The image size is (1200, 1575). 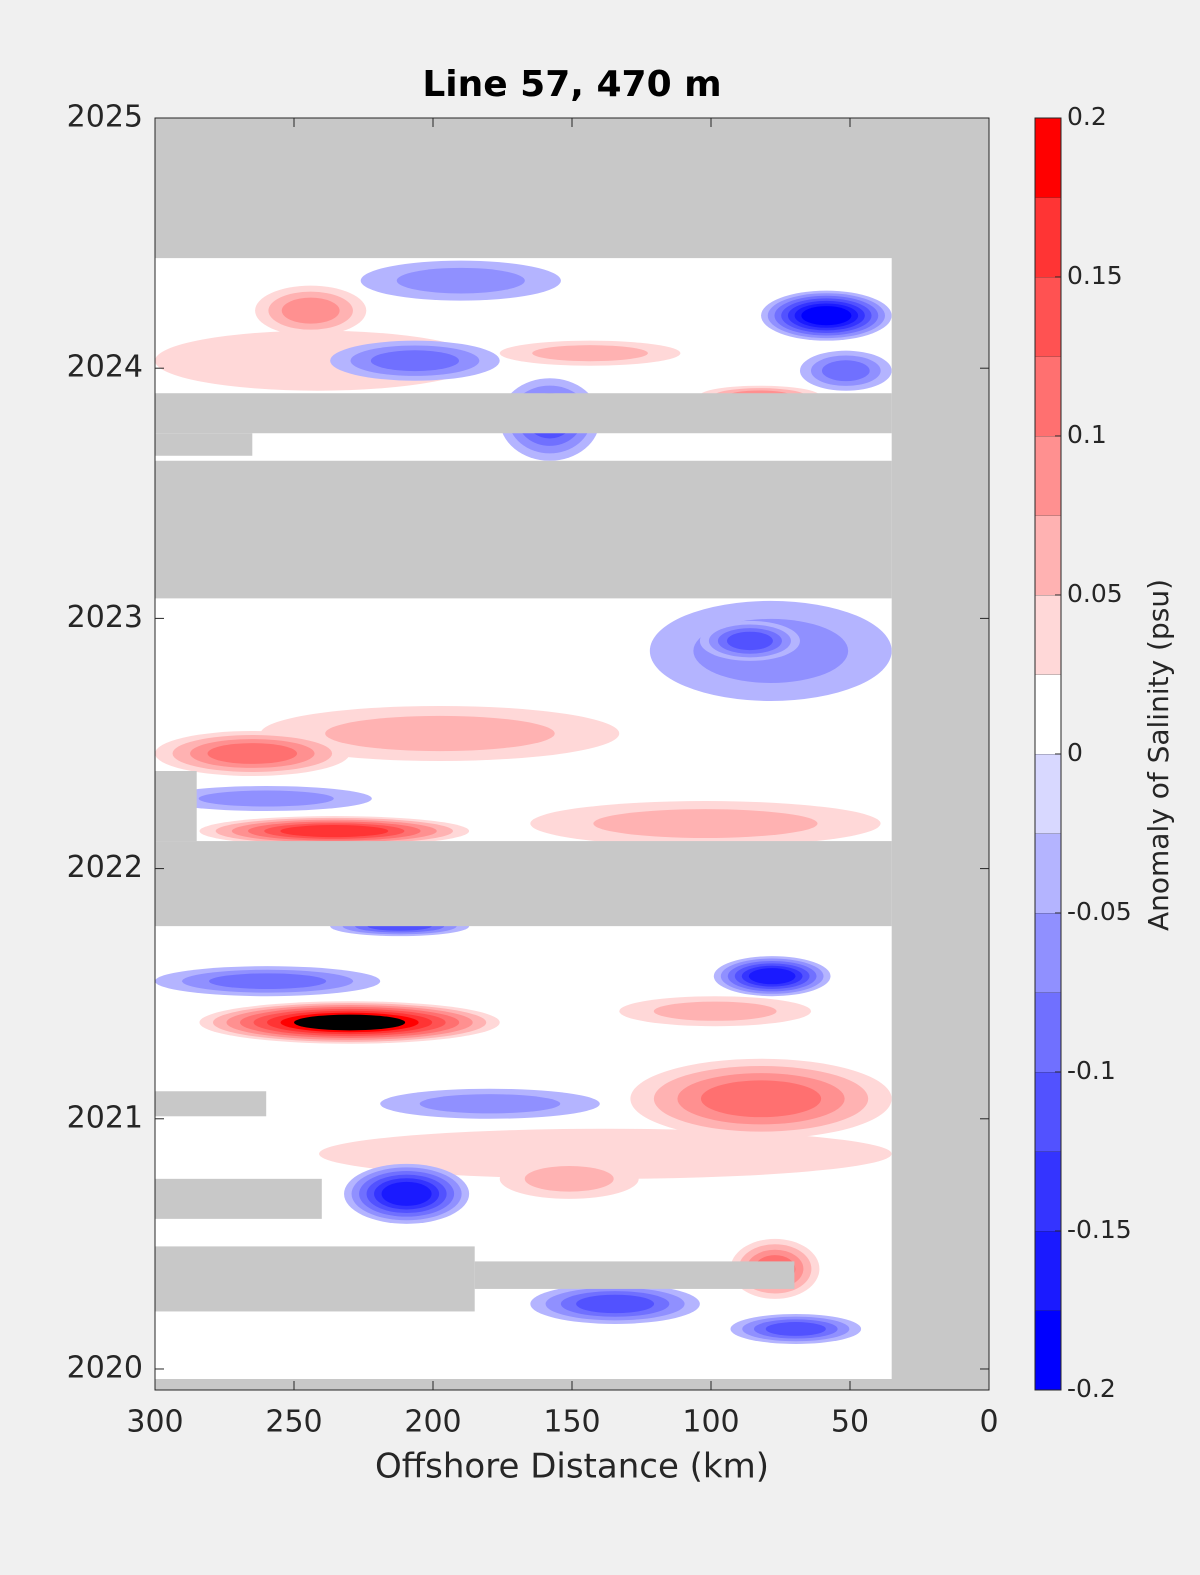 I want to click on x-tick-label: 250, so click(x=293, y=1422).